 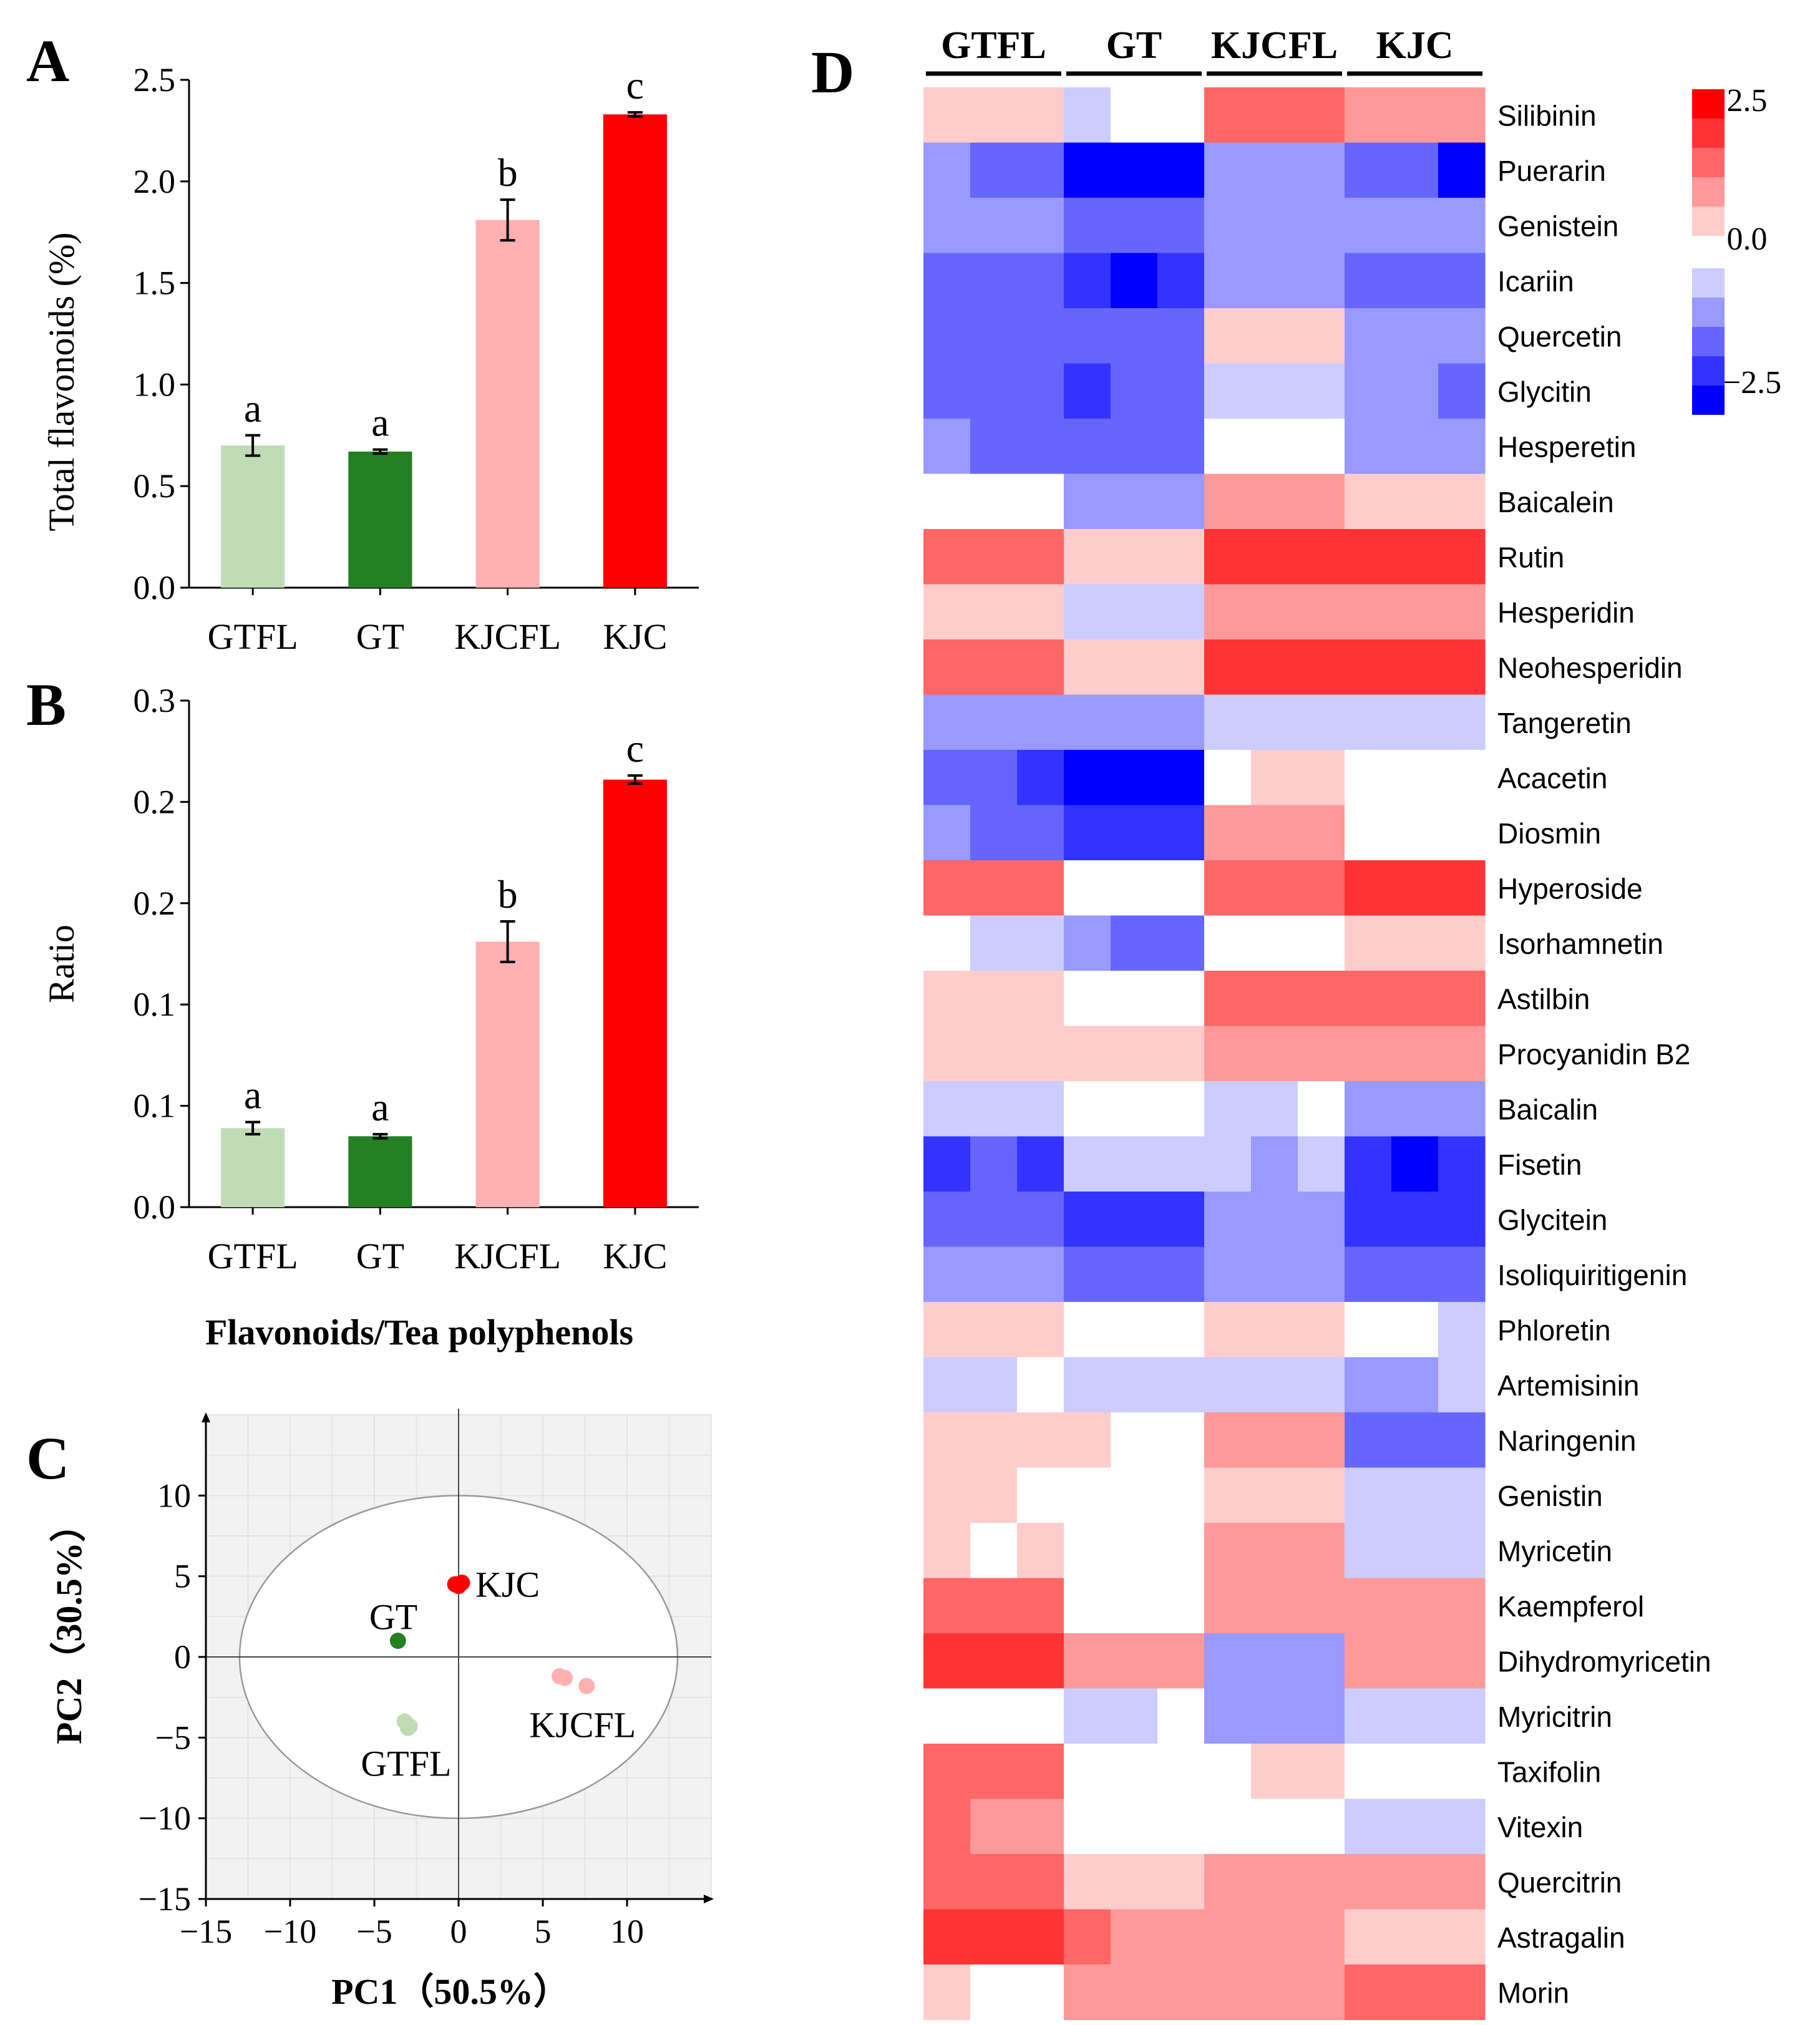 What do you see at coordinates (380, 636) in the screenshot?
I see `x-tick-label: GT` at bounding box center [380, 636].